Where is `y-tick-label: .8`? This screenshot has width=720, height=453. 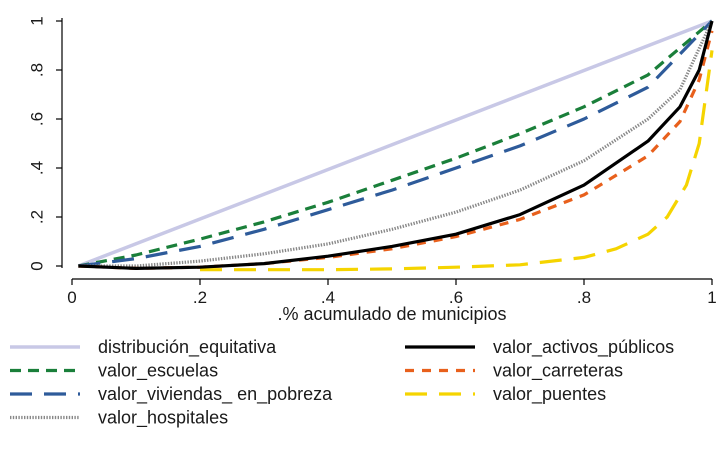 y-tick-label: .8 is located at coordinates (36, 70).